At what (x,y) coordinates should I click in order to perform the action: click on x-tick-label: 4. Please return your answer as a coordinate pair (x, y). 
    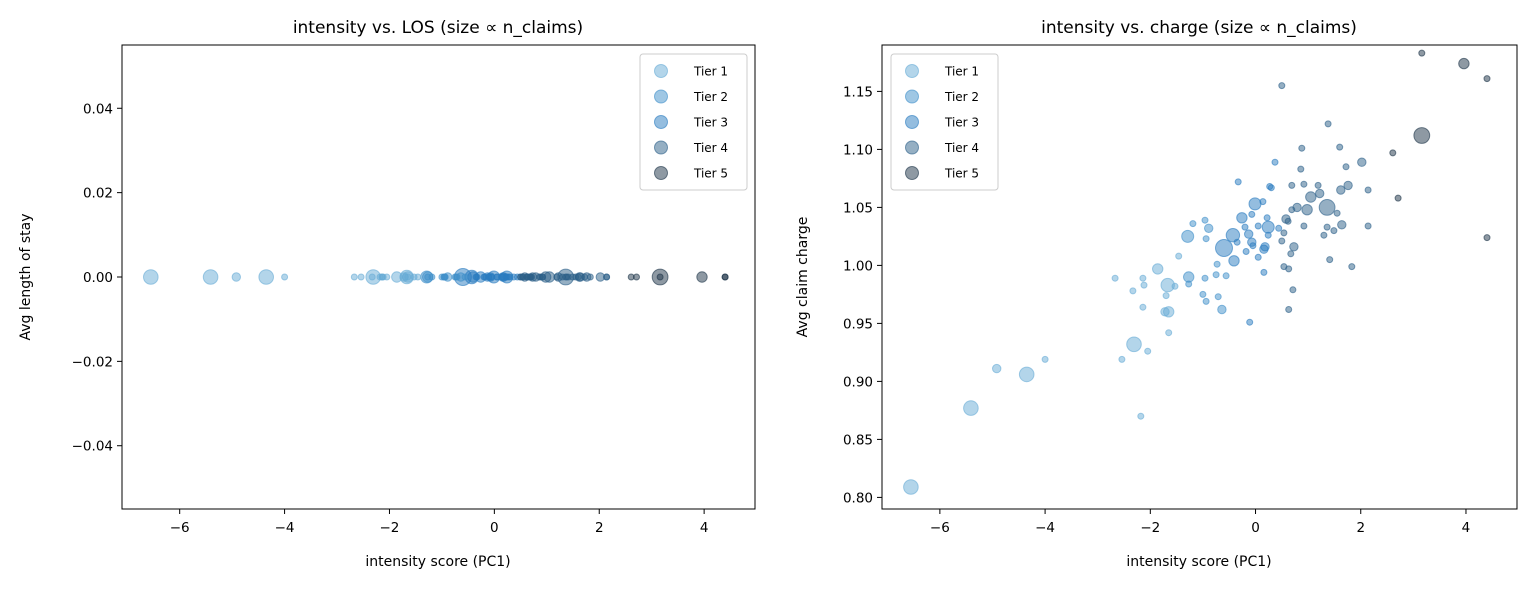
    Looking at the image, I should click on (1466, 528).